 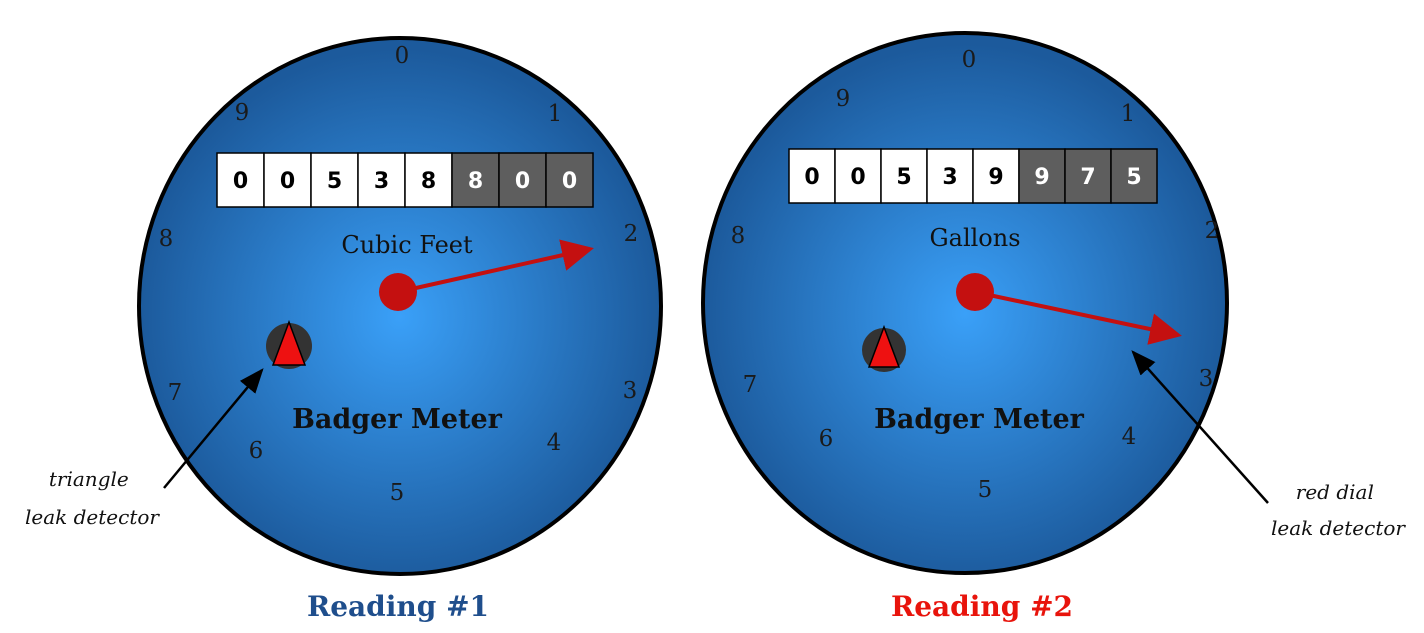 What do you see at coordinates (242, 113) in the screenshot?
I see `meter-1-dial-number-9: 9` at bounding box center [242, 113].